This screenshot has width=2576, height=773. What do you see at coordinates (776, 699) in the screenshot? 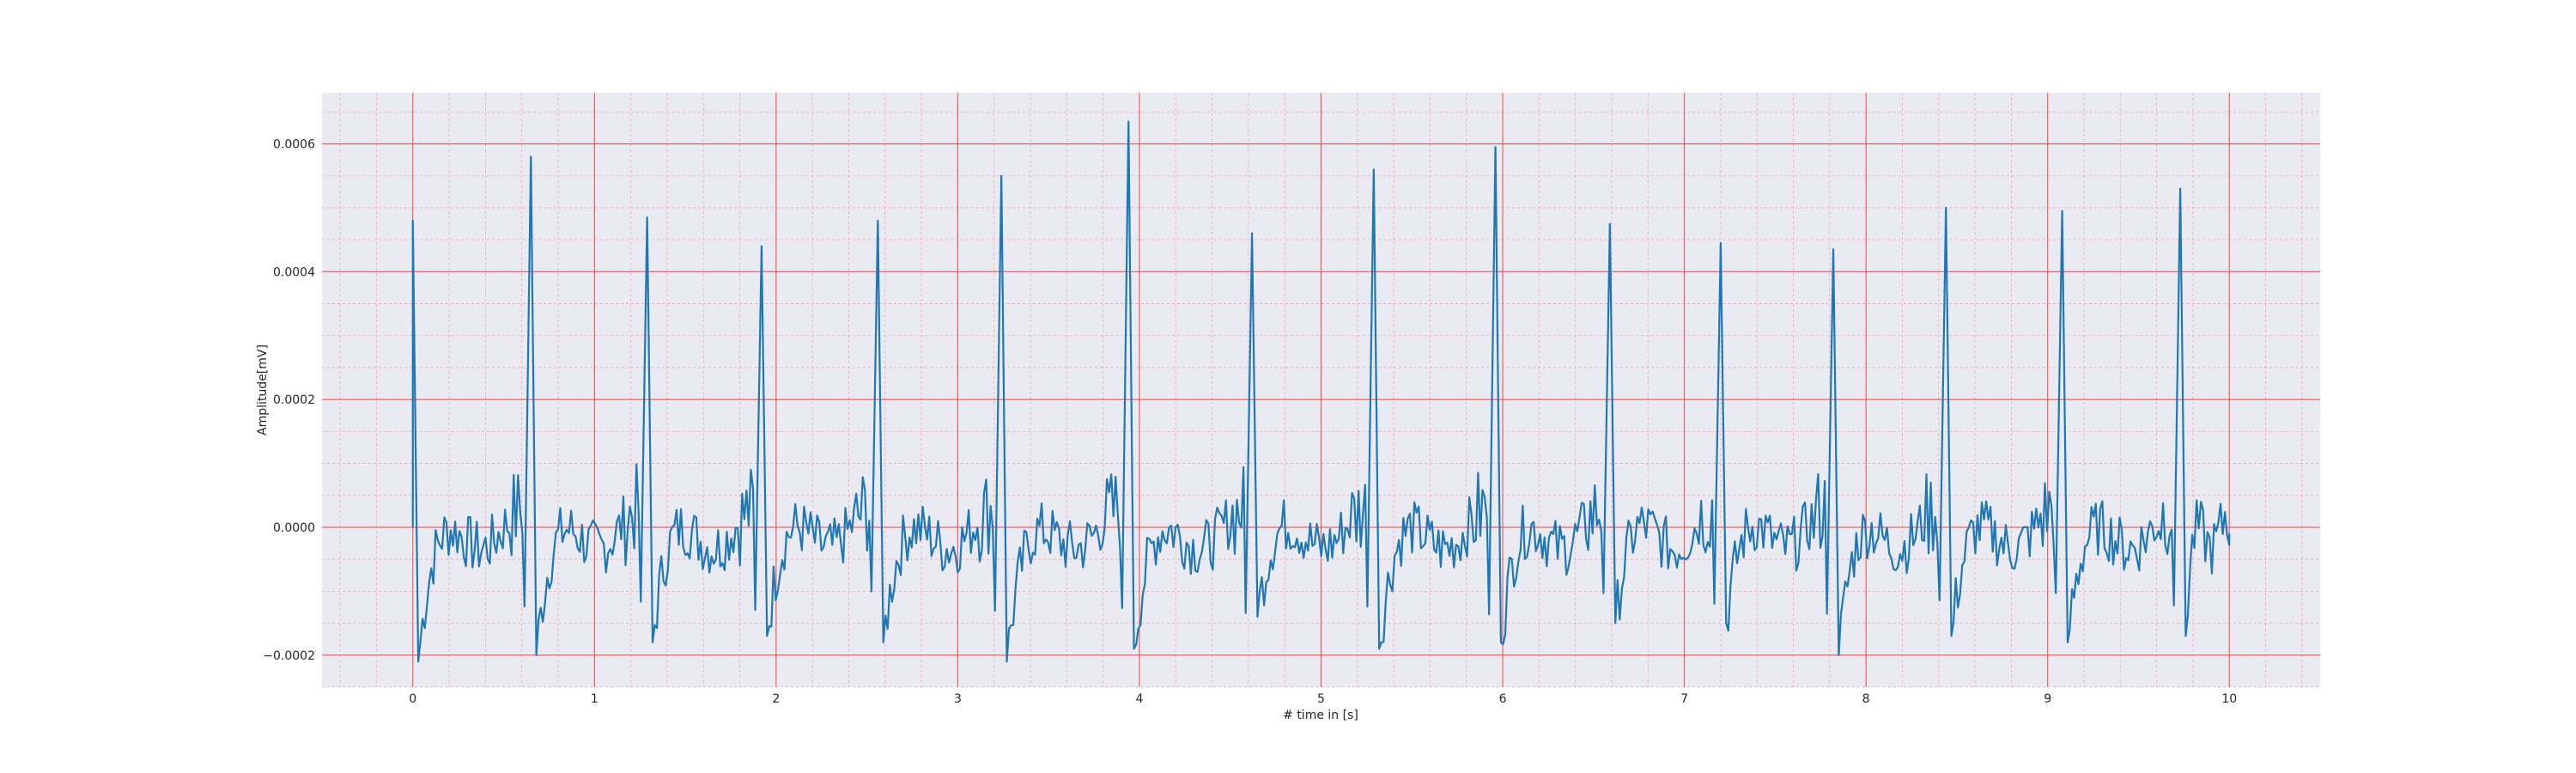
I see `x-tick-label: 2` at bounding box center [776, 699].